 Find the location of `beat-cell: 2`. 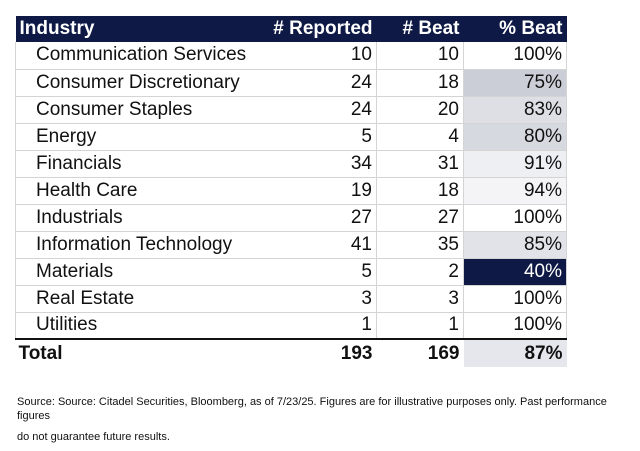

beat-cell: 2 is located at coordinates (420, 272).